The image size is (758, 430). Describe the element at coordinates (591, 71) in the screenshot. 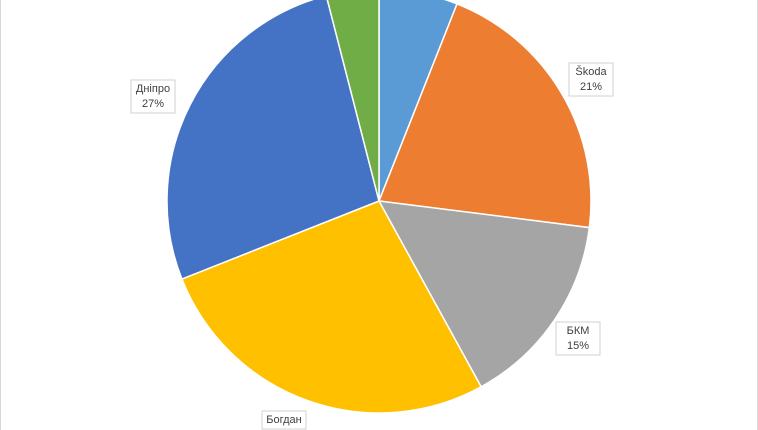

I see `data-label-name: Škoda` at that location.